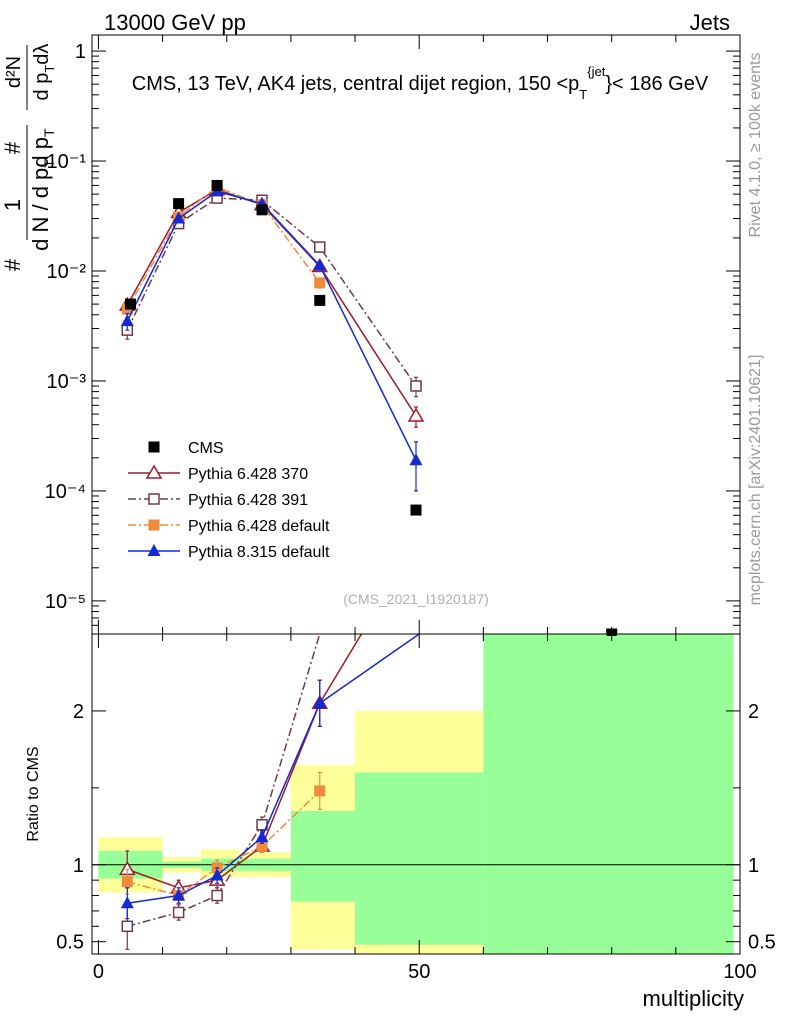 Image resolution: width=786 pixels, height=1029 pixels. I want to click on ylabel-frac3-num: d²N, so click(14, 72).